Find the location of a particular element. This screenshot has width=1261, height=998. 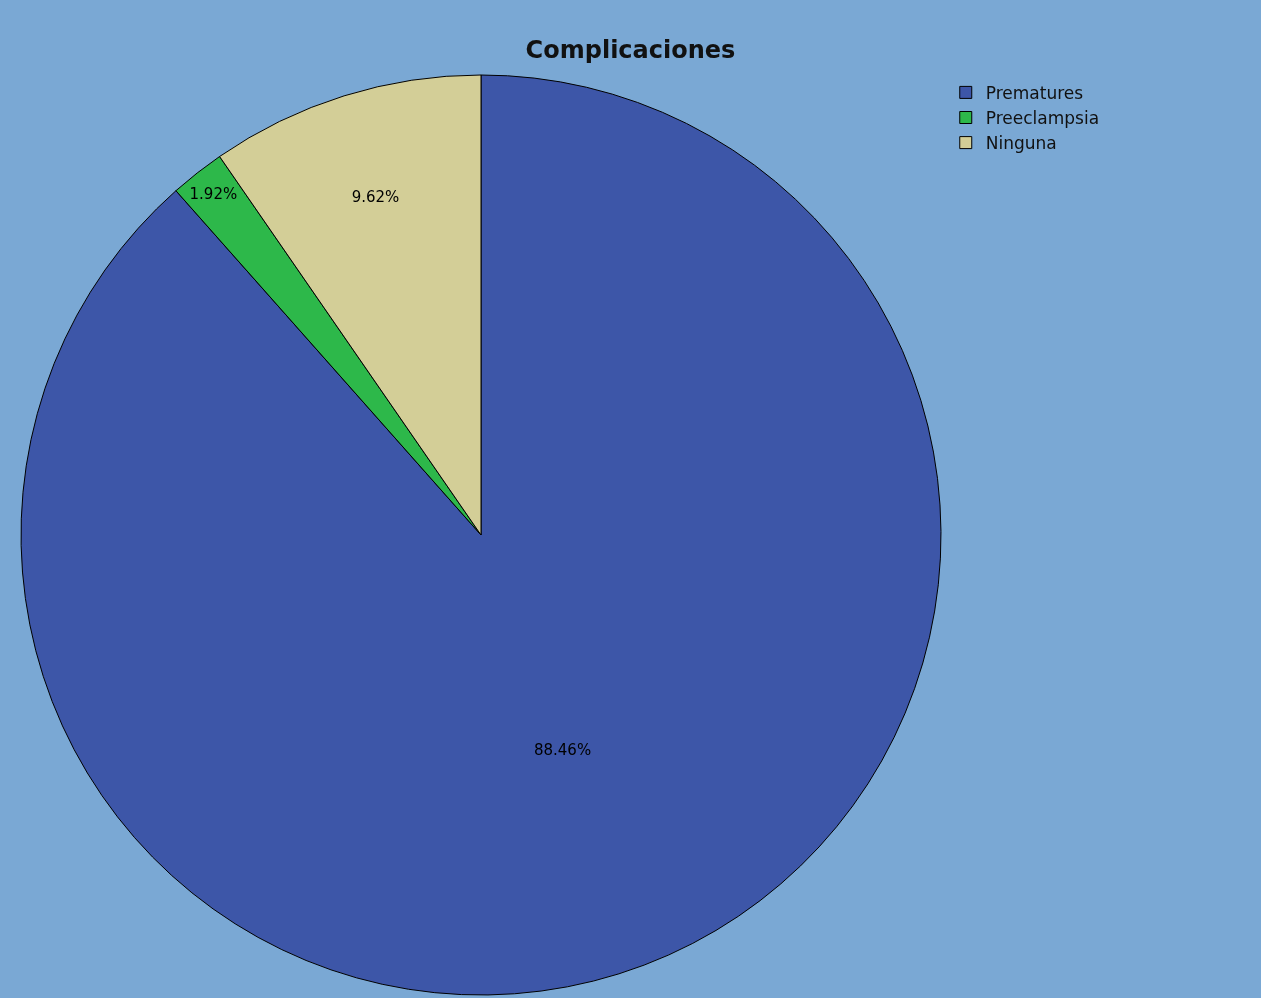

data-label: 1.92% is located at coordinates (213, 193).